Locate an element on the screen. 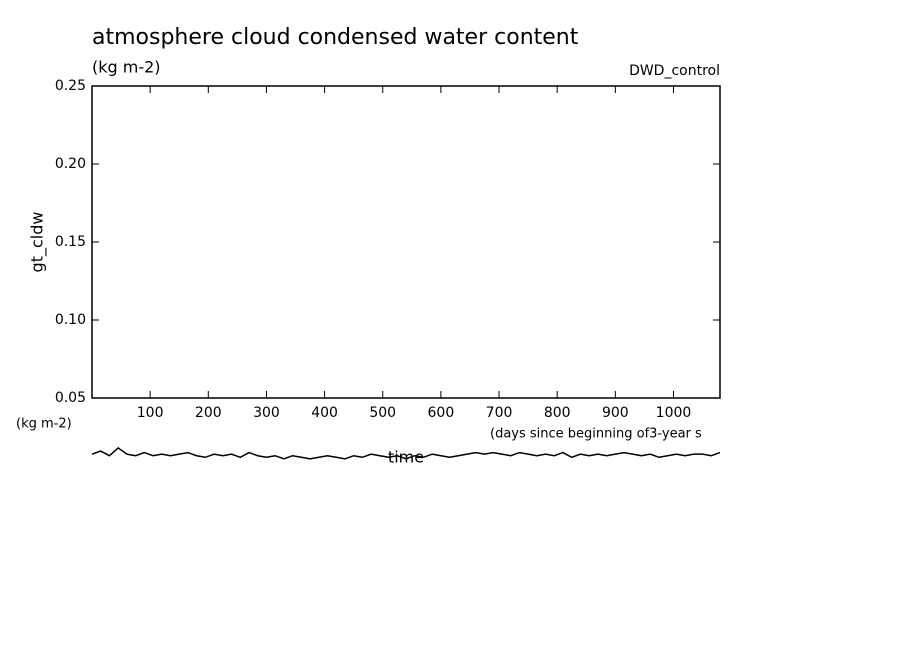 The height and width of the screenshot is (654, 904). y-axis-label: gt_cldw is located at coordinates (38, 242).